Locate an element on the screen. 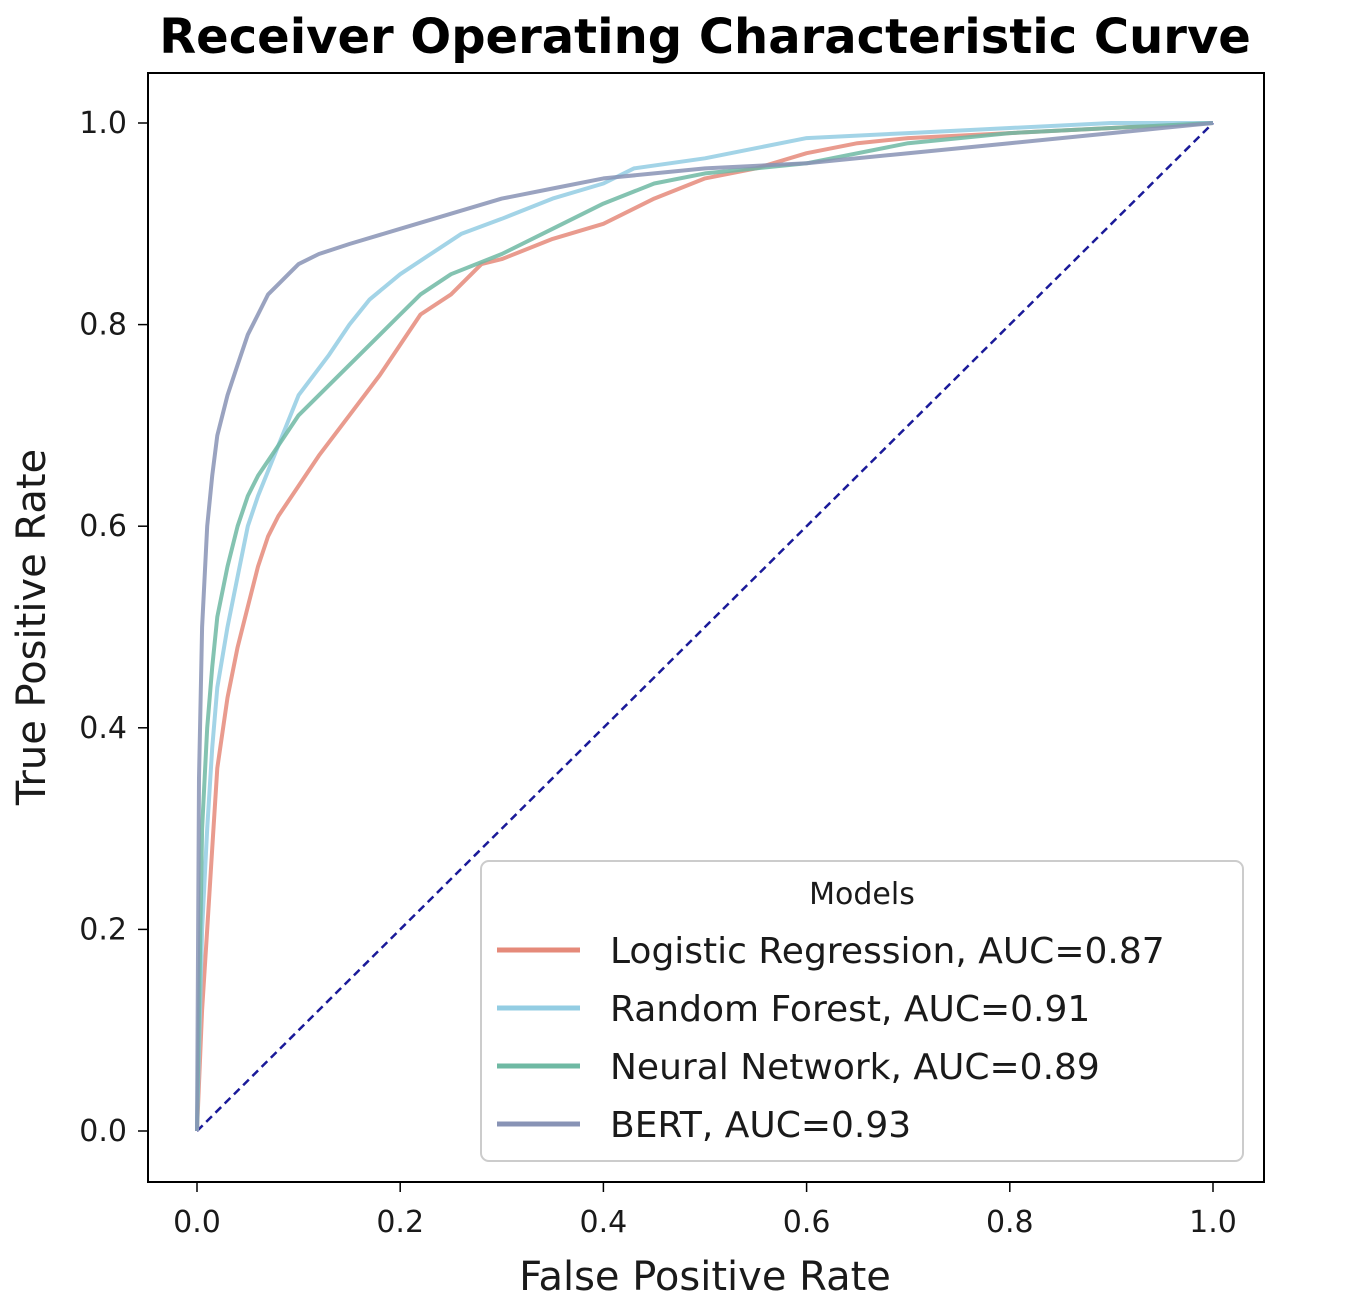 Image resolution: width=1352 pixels, height=1308 pixels. legend-box is located at coordinates (862, 1011).